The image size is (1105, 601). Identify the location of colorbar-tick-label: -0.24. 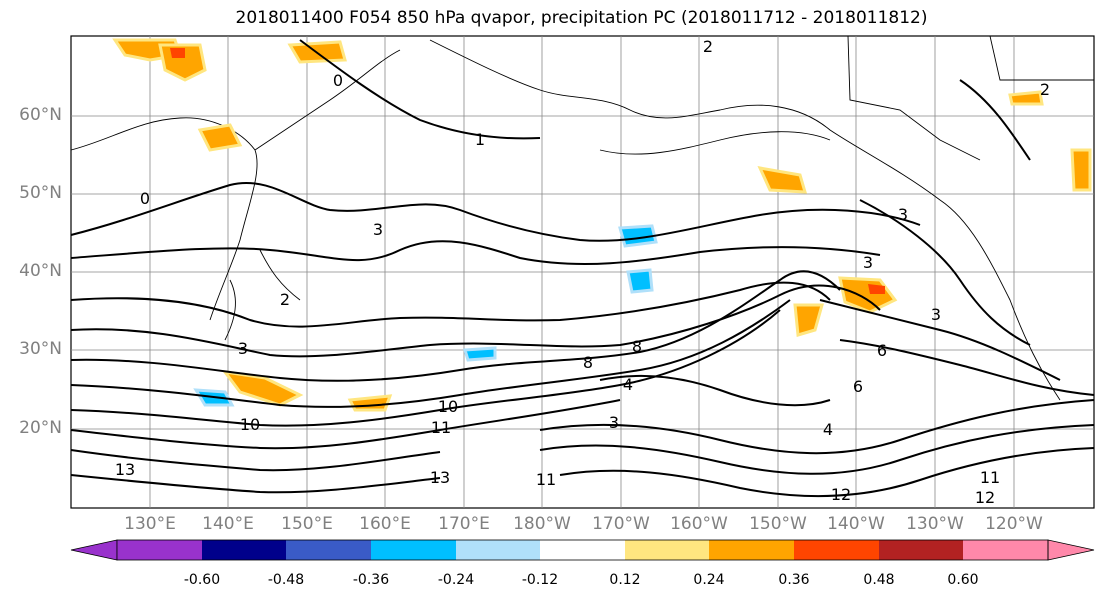
(456, 580).